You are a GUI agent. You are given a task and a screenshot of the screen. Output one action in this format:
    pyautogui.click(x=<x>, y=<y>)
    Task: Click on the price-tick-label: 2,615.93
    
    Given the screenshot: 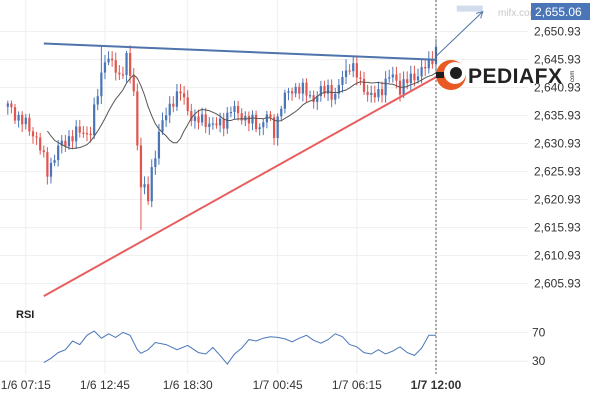 What is the action you would take?
    pyautogui.click(x=557, y=228)
    